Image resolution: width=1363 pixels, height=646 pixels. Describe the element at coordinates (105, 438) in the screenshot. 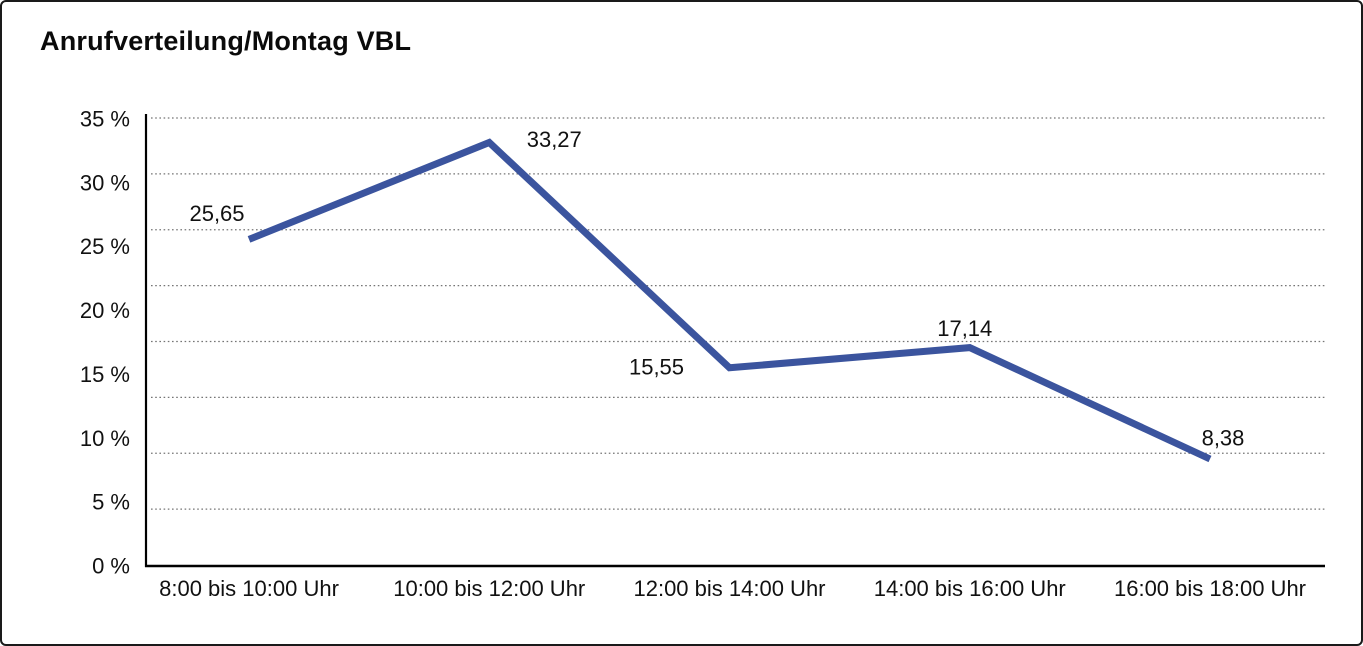

I see `y-tick-label: 10 %` at that location.